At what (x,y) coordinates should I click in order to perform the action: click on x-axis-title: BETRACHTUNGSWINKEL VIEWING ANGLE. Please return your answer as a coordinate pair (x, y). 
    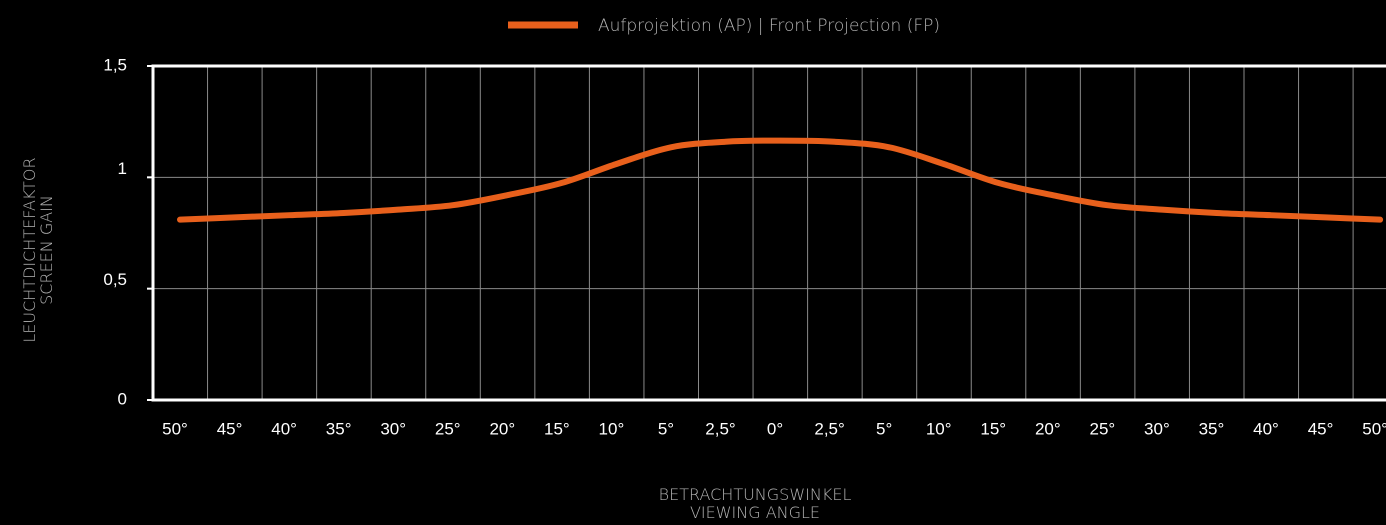
    Looking at the image, I should click on (755, 503).